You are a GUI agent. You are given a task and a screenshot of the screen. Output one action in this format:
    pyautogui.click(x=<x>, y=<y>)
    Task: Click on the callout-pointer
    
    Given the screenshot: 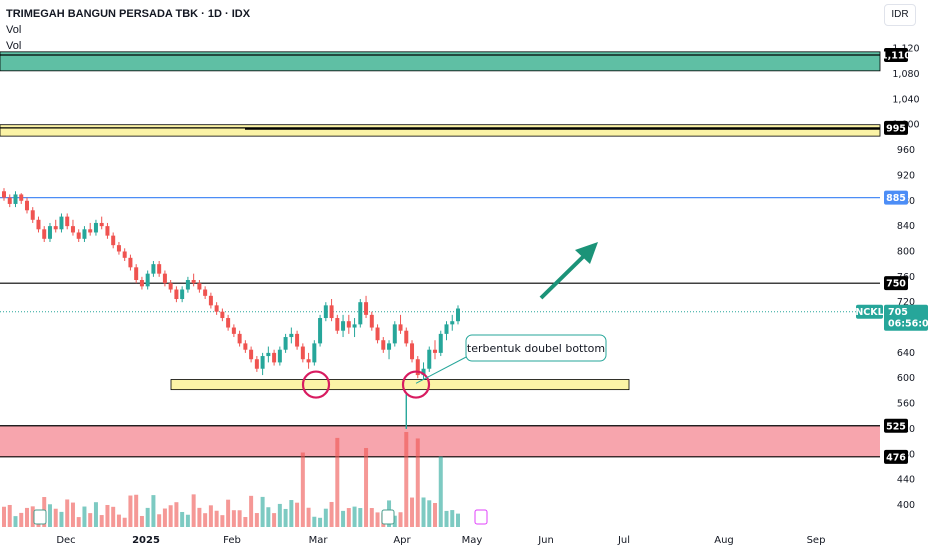 What is the action you would take?
    pyautogui.click(x=443, y=369)
    